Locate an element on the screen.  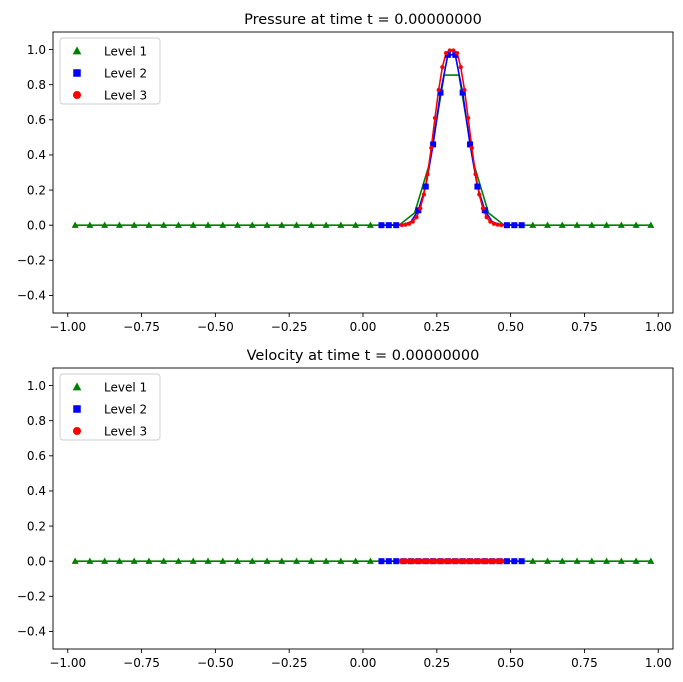
legend-box is located at coordinates (110, 407).